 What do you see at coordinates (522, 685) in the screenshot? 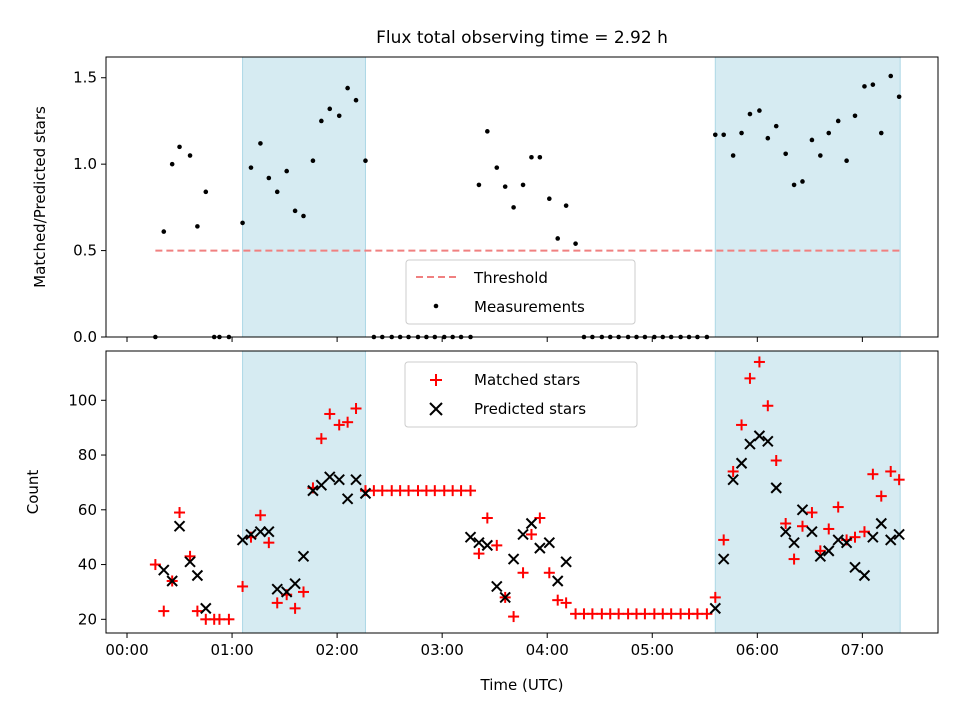
I see `bottom-x-axis-label: Time (UTC)` at bounding box center [522, 685].